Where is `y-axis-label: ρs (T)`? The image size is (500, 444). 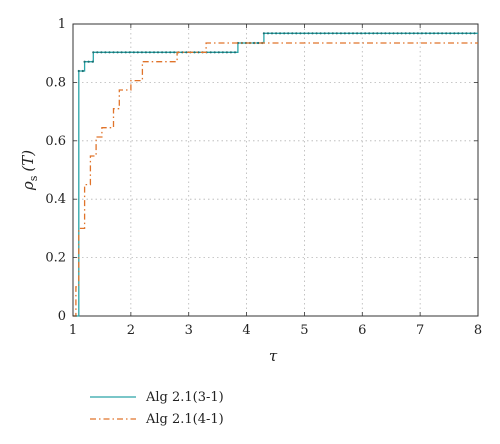
y-axis-label: ρs (T) is located at coordinates (29, 170).